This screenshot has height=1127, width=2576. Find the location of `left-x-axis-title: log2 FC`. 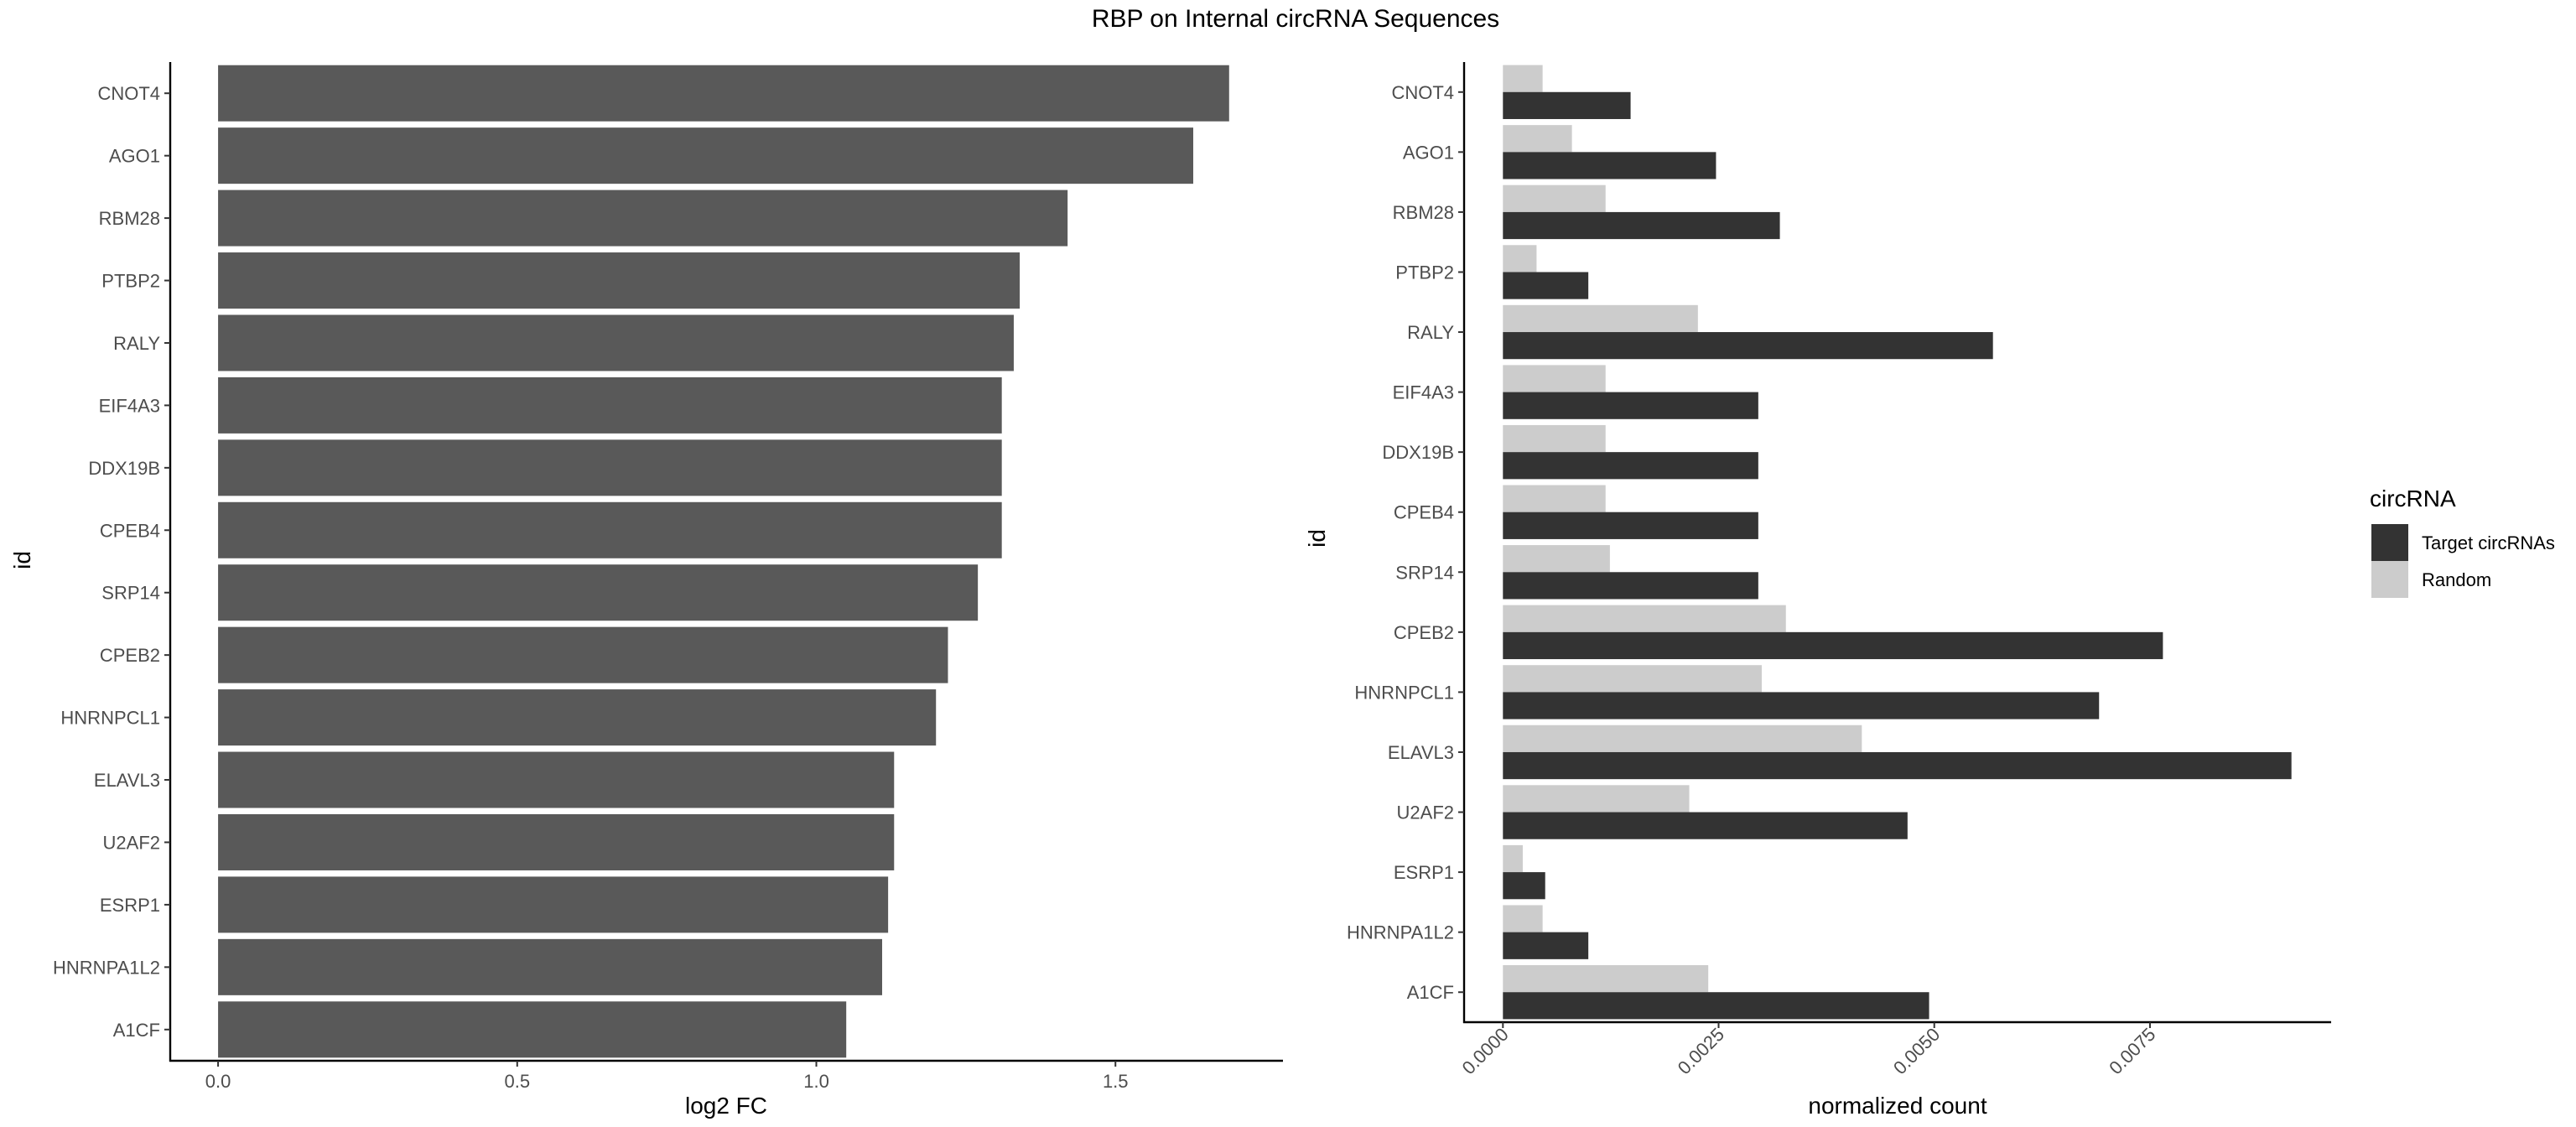

left-x-axis-title: log2 FC is located at coordinates (726, 1106).